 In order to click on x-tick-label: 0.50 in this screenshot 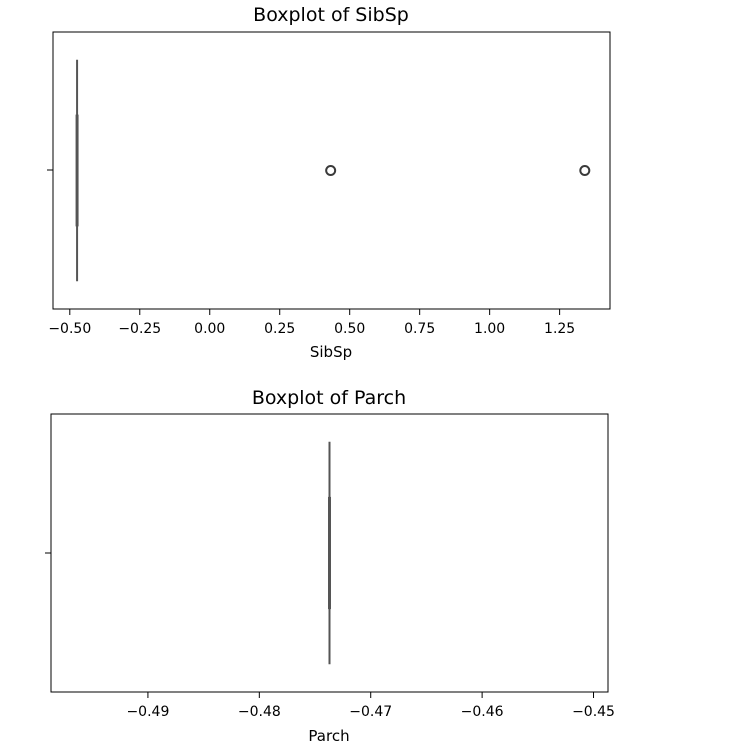, I will do `click(349, 329)`.